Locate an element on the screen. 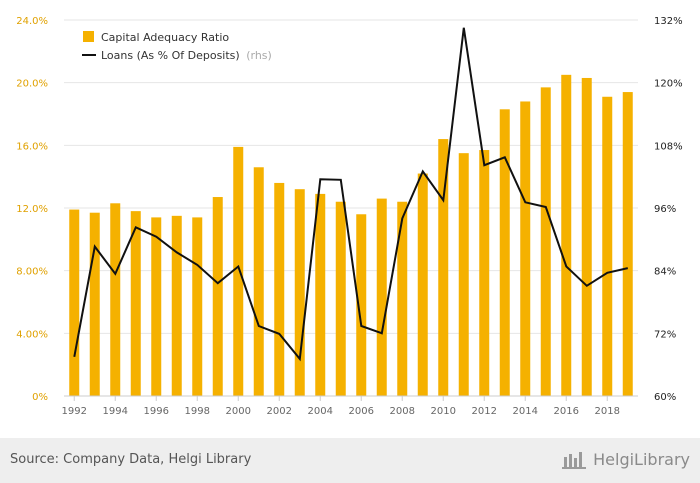 Image resolution: width=700 pixels, height=483 pixels. x-tick-label: 2010 is located at coordinates (443, 411).